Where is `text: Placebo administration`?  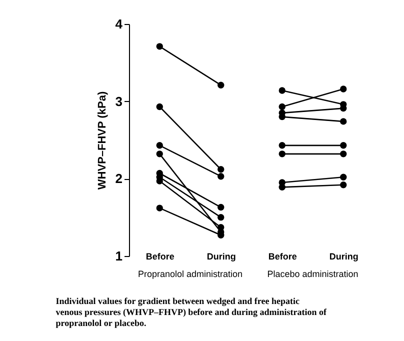 text: Placebo administration is located at coordinates (312, 274).